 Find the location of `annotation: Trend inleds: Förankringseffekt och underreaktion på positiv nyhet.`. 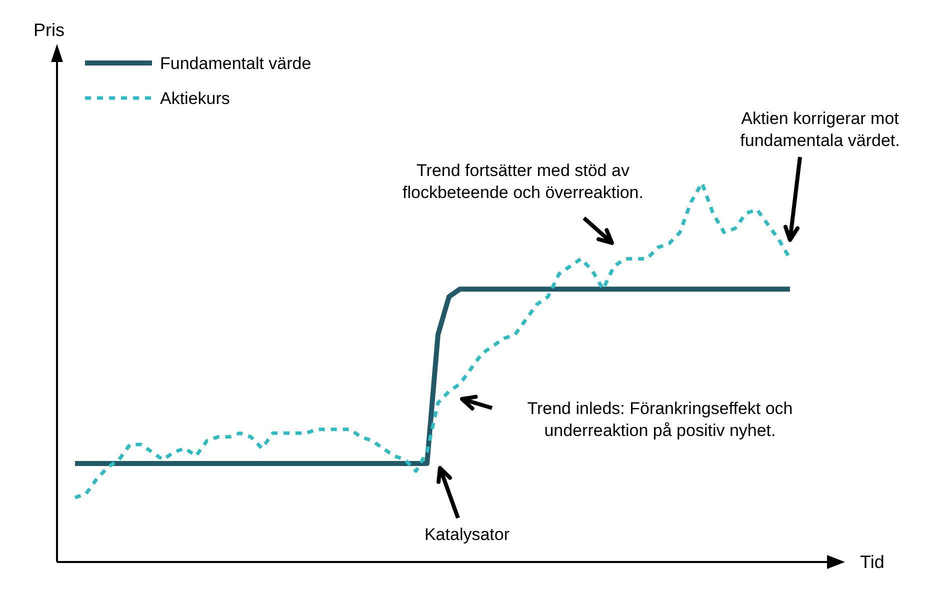

annotation: Trend inleds: Förankringseffekt och underreaktion på positiv nyhet. is located at coordinates (660, 419).